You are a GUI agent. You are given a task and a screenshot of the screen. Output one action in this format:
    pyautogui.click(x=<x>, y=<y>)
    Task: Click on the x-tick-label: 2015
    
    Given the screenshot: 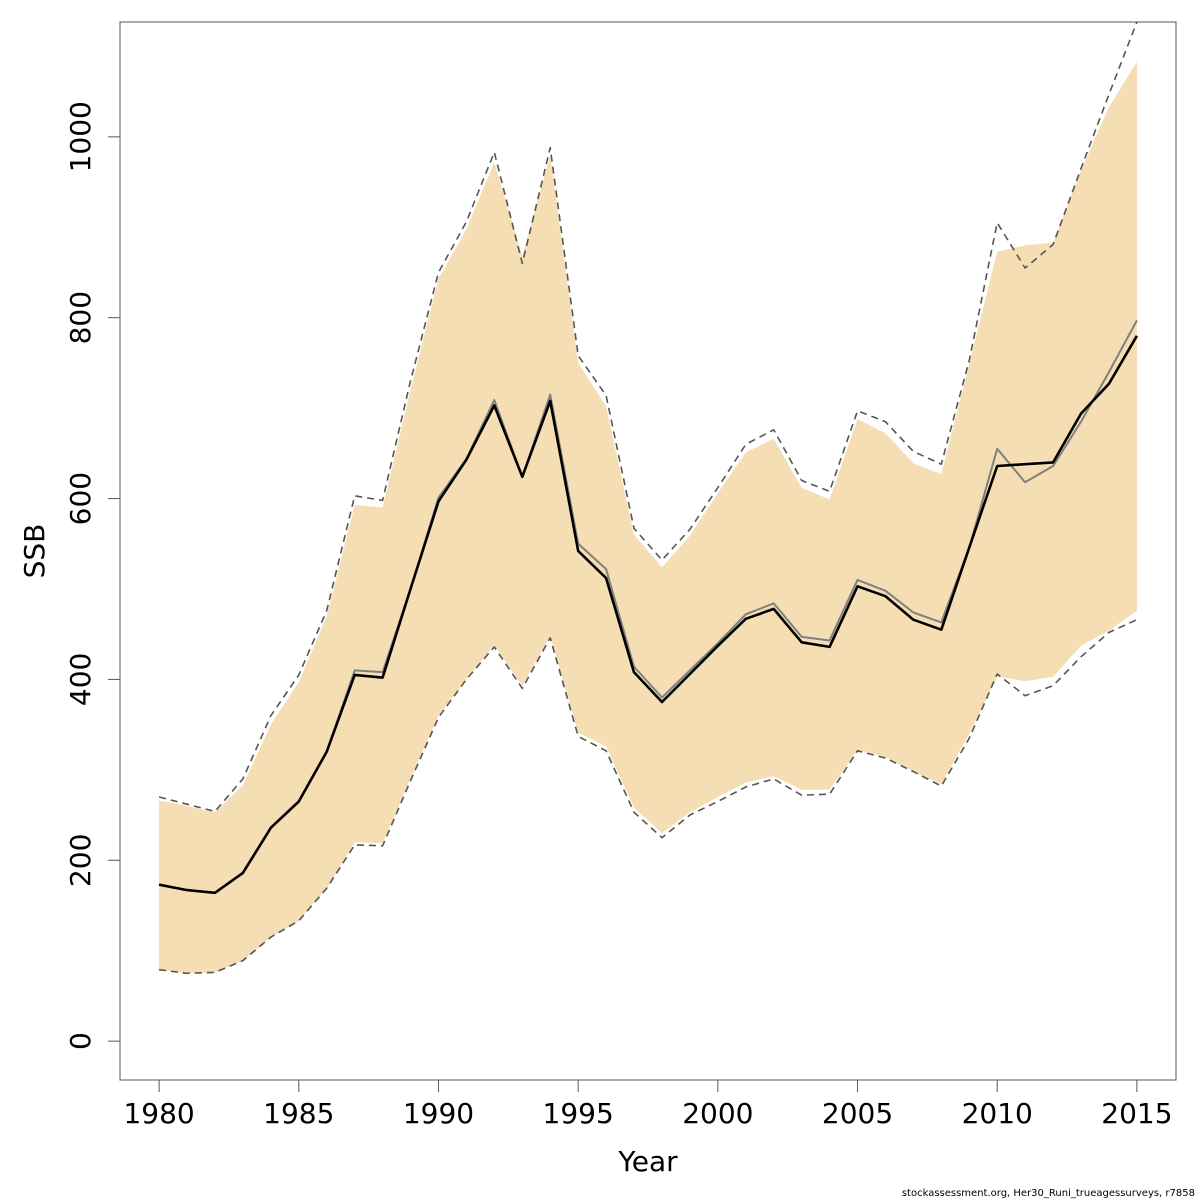 What is the action you would take?
    pyautogui.click(x=1136, y=1113)
    